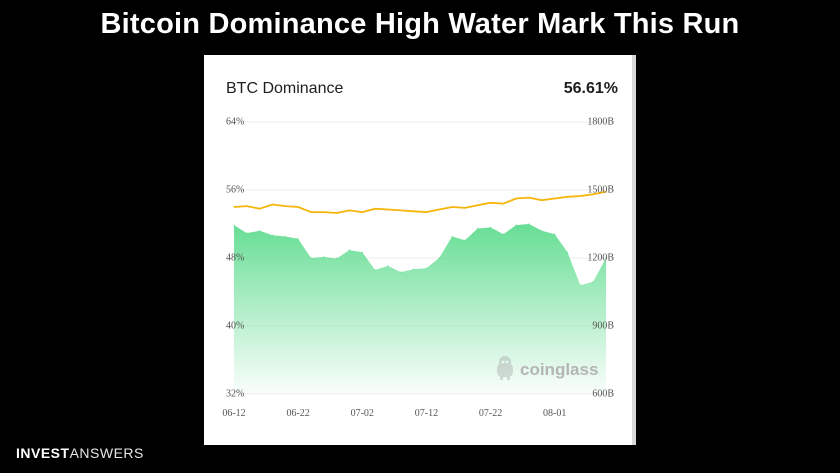  What do you see at coordinates (297, 413) in the screenshot?
I see `x-tick-label: 06-22` at bounding box center [297, 413].